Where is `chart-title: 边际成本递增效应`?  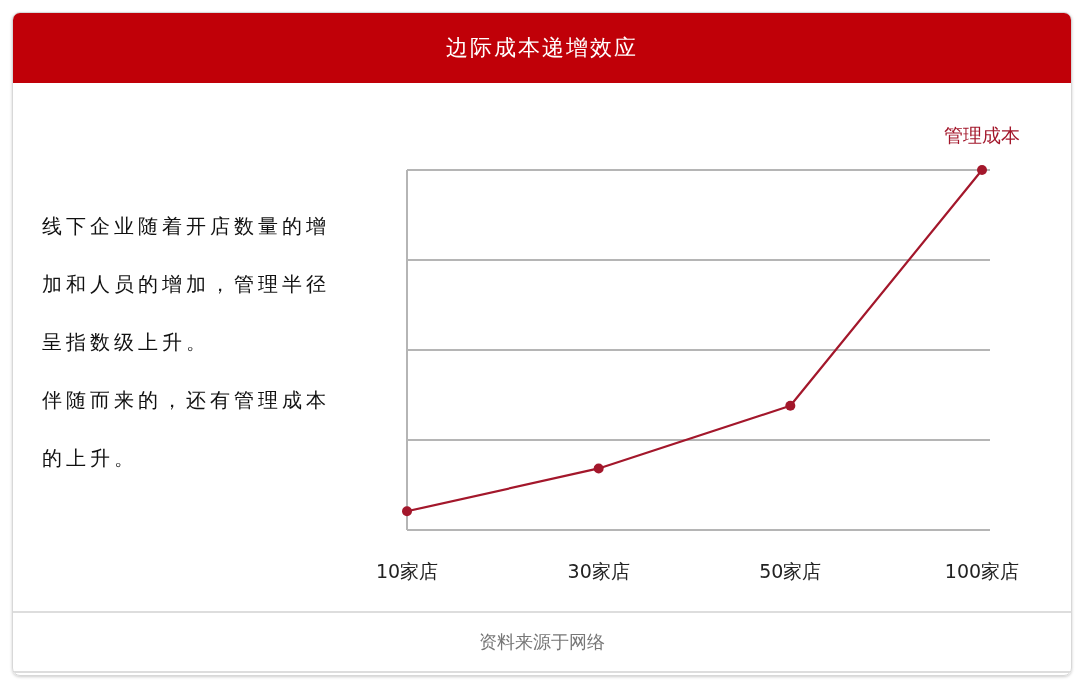 chart-title: 边际成本递增效应 is located at coordinates (542, 48).